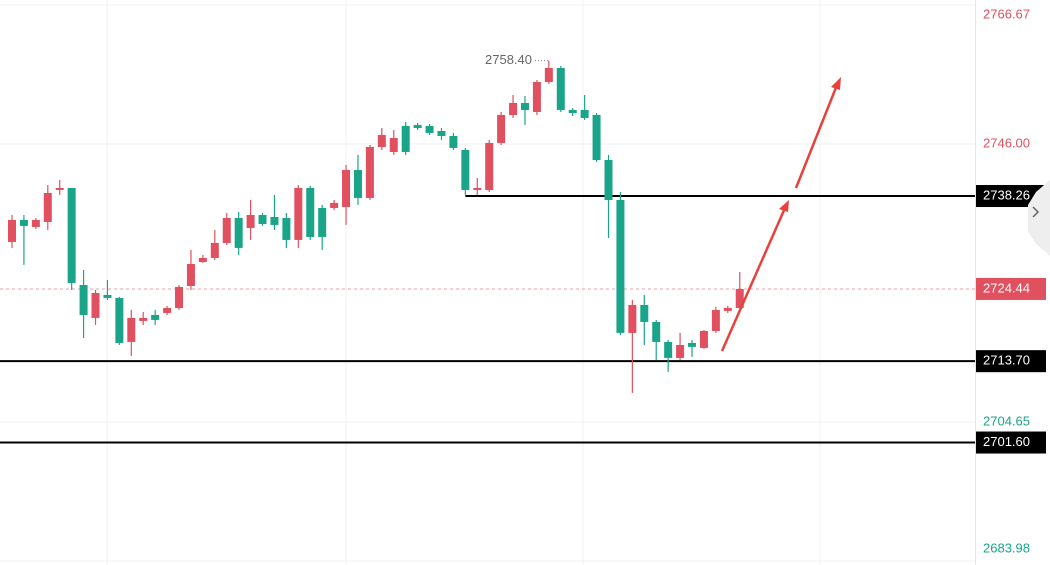 The height and width of the screenshot is (565, 1050). What do you see at coordinates (1006, 420) in the screenshot?
I see `y-tick-label: 2704.65` at bounding box center [1006, 420].